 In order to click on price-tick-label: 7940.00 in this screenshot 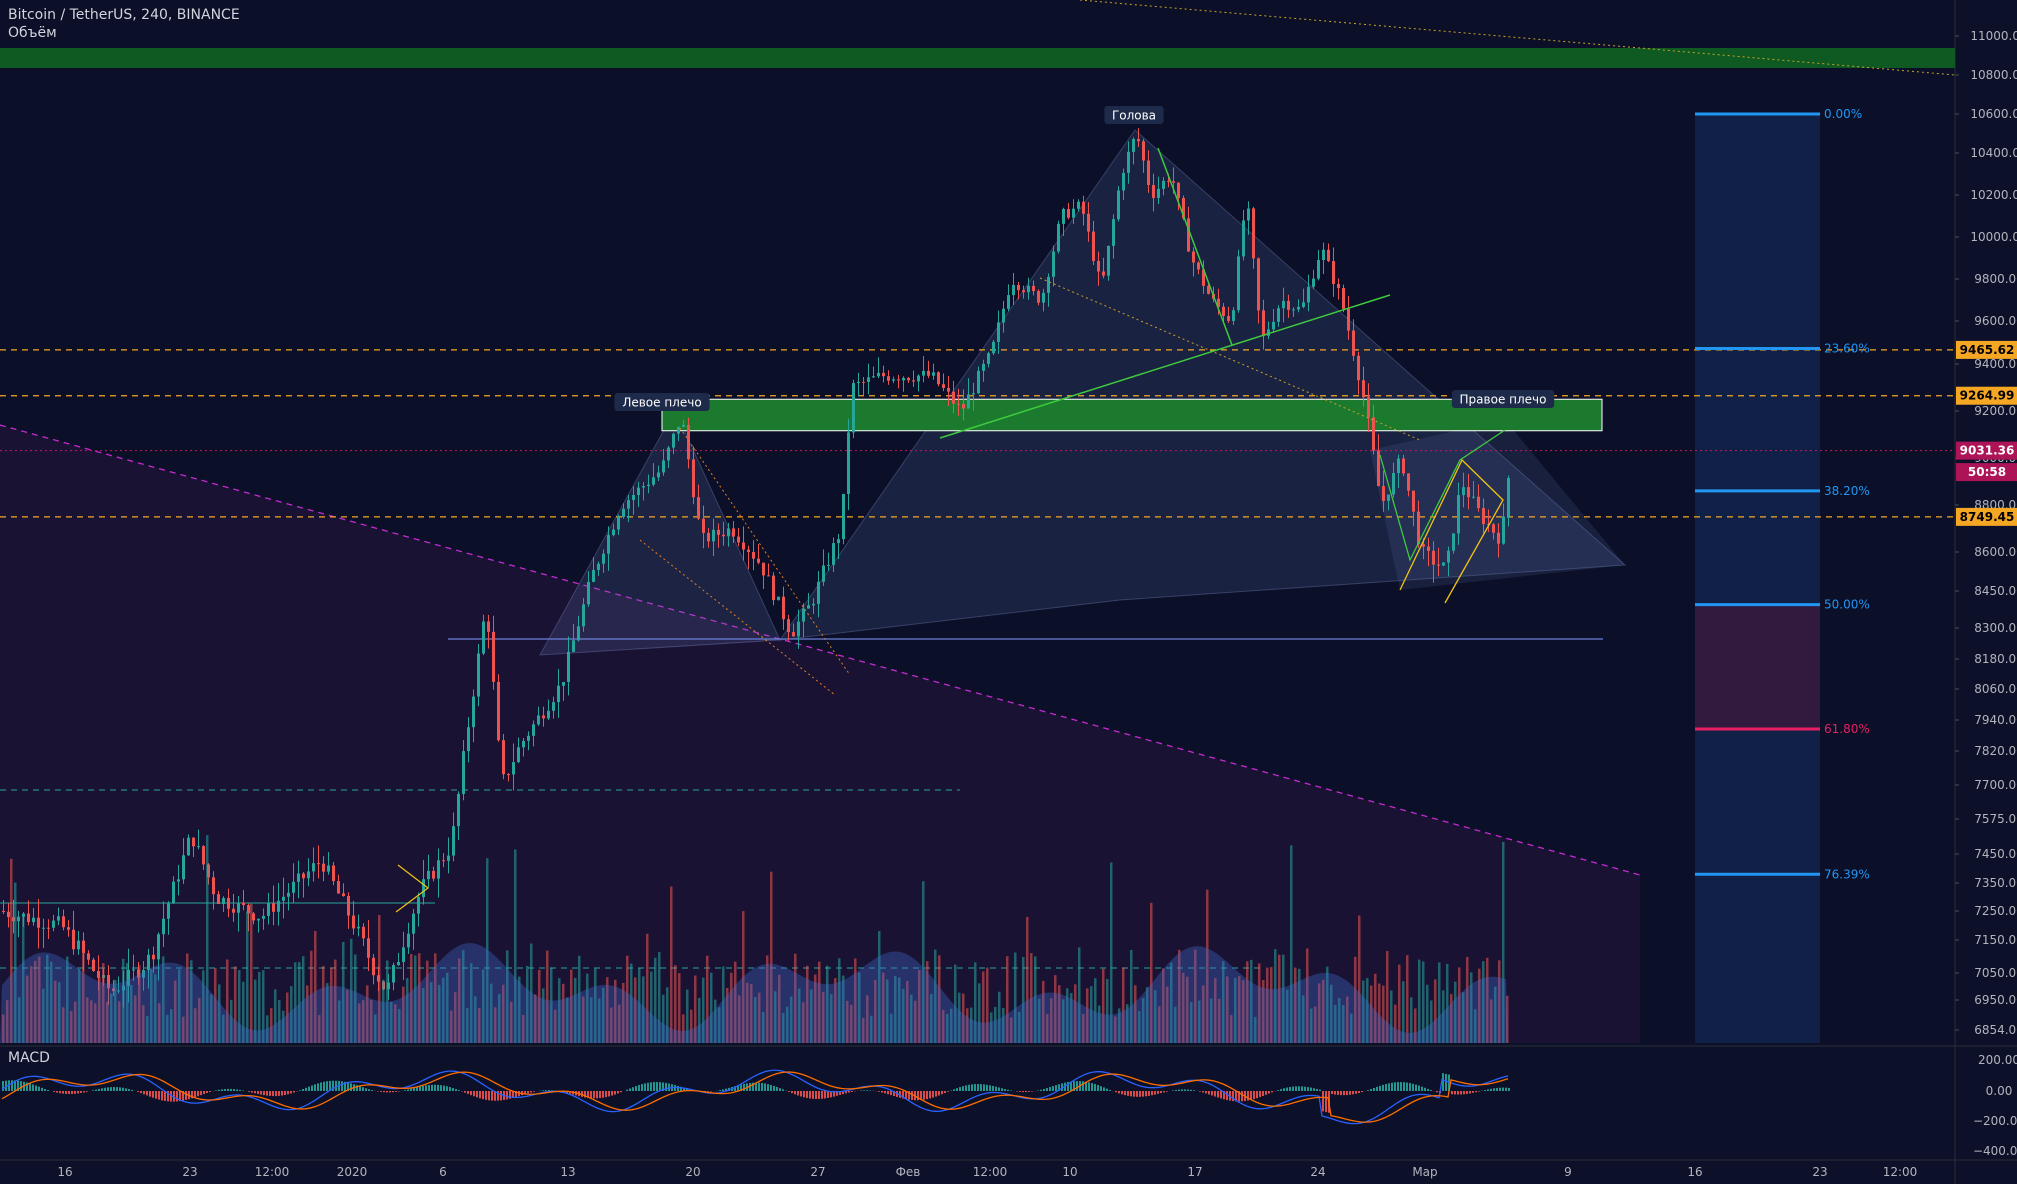, I will do `click(1995, 720)`.